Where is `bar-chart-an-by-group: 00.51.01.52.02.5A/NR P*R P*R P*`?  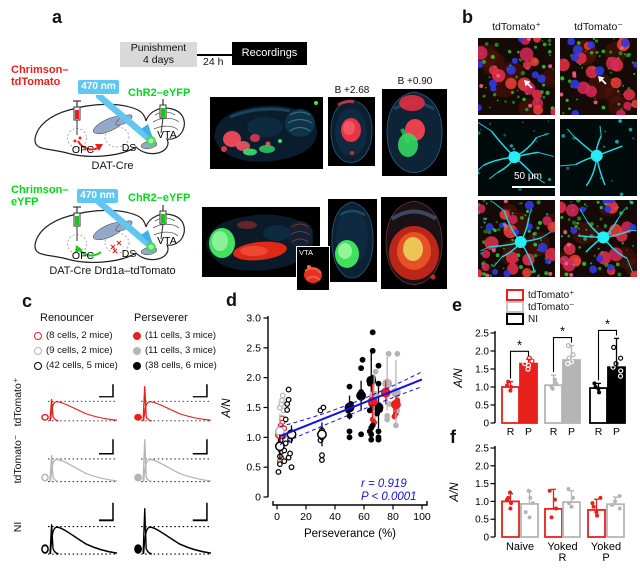 bar-chart-an-by-group: 00.51.01.52.02.5A/NR P*R P*R P* is located at coordinates (539, 378).